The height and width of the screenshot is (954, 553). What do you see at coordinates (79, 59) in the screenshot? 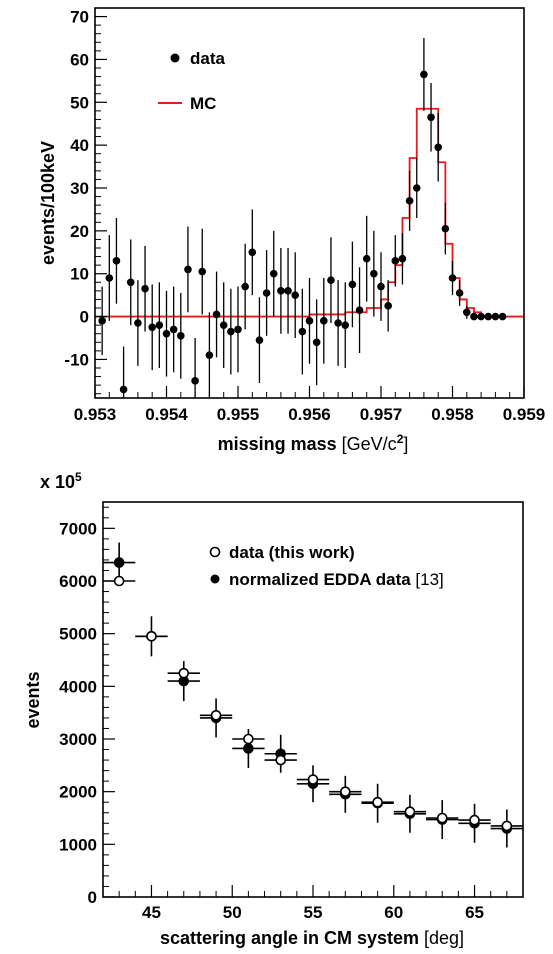
I see `top-y-tick-label: 60` at bounding box center [79, 59].